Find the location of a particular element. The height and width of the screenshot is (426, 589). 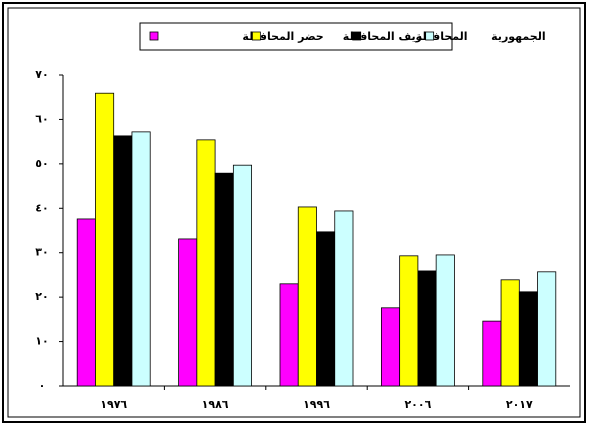

x-tick-label: ٢٠٠٦ is located at coordinates (417, 404).